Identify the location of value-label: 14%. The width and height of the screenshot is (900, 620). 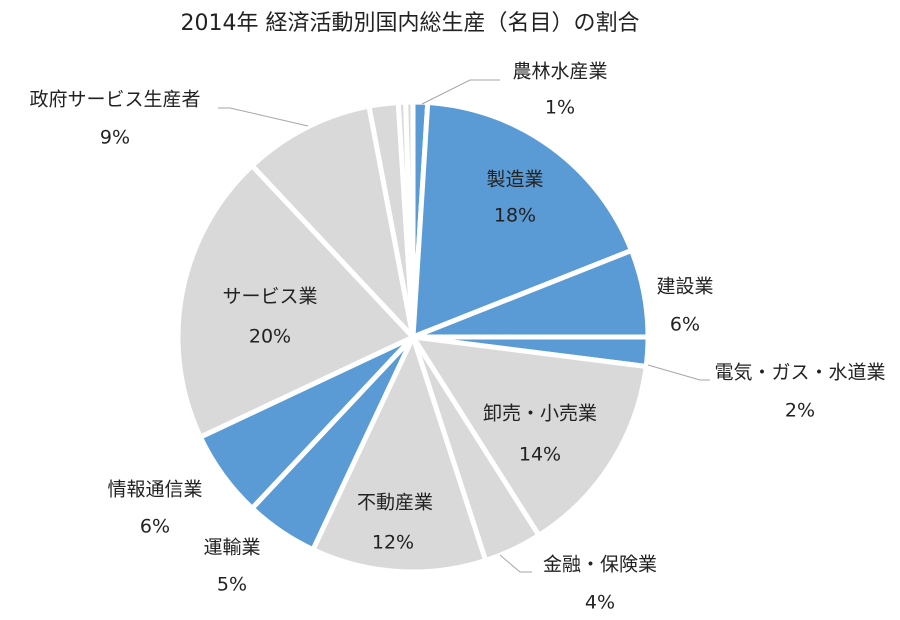
(540, 455).